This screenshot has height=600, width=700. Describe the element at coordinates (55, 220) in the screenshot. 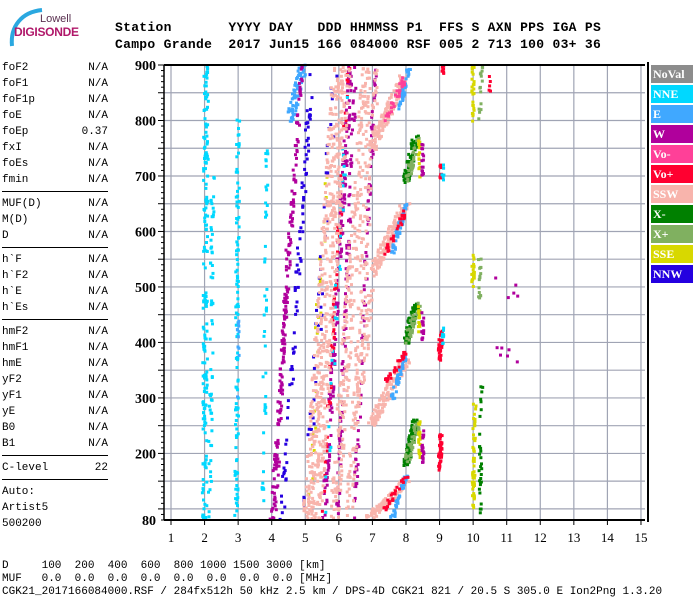

I see `param-md: M(D) N/A` at that location.